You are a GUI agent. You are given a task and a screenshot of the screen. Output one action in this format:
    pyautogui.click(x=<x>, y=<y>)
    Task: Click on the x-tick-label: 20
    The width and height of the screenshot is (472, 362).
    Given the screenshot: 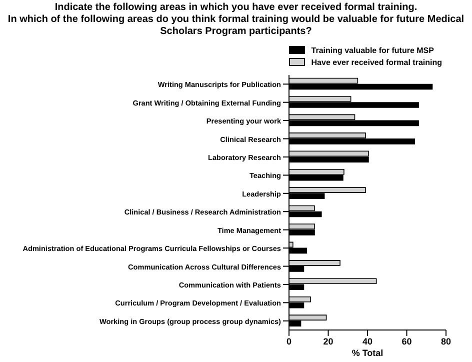 What is the action you would take?
    pyautogui.click(x=328, y=341)
    